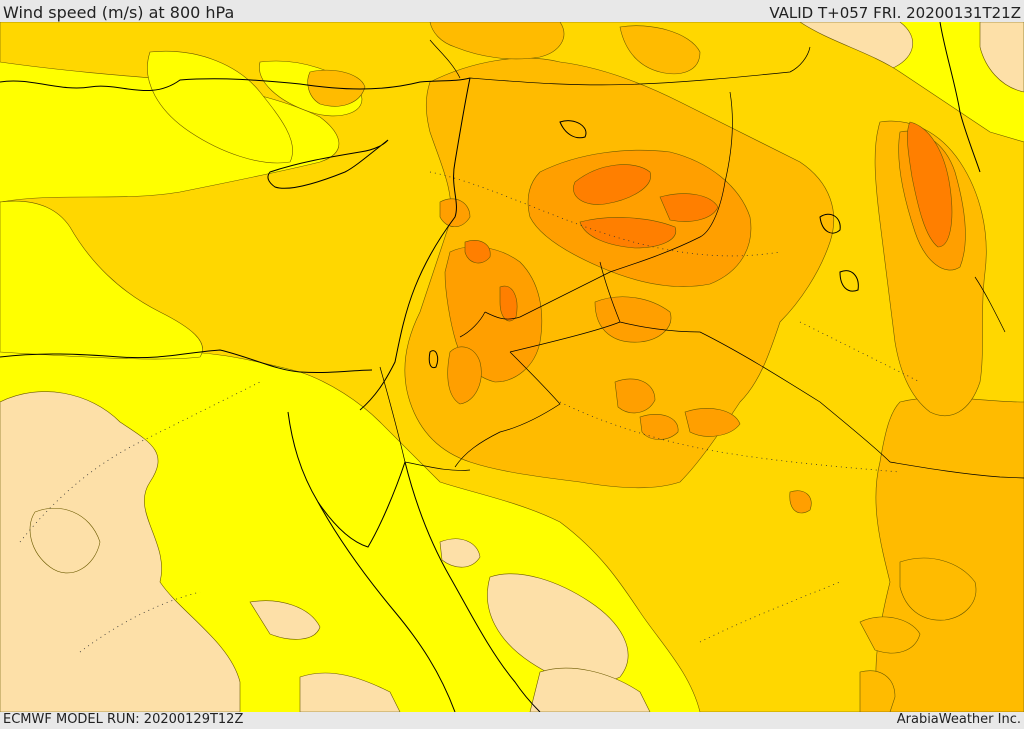  What do you see at coordinates (119, 12) in the screenshot?
I see `map-title: Wind speed (m/s) at 800 hPa` at bounding box center [119, 12].